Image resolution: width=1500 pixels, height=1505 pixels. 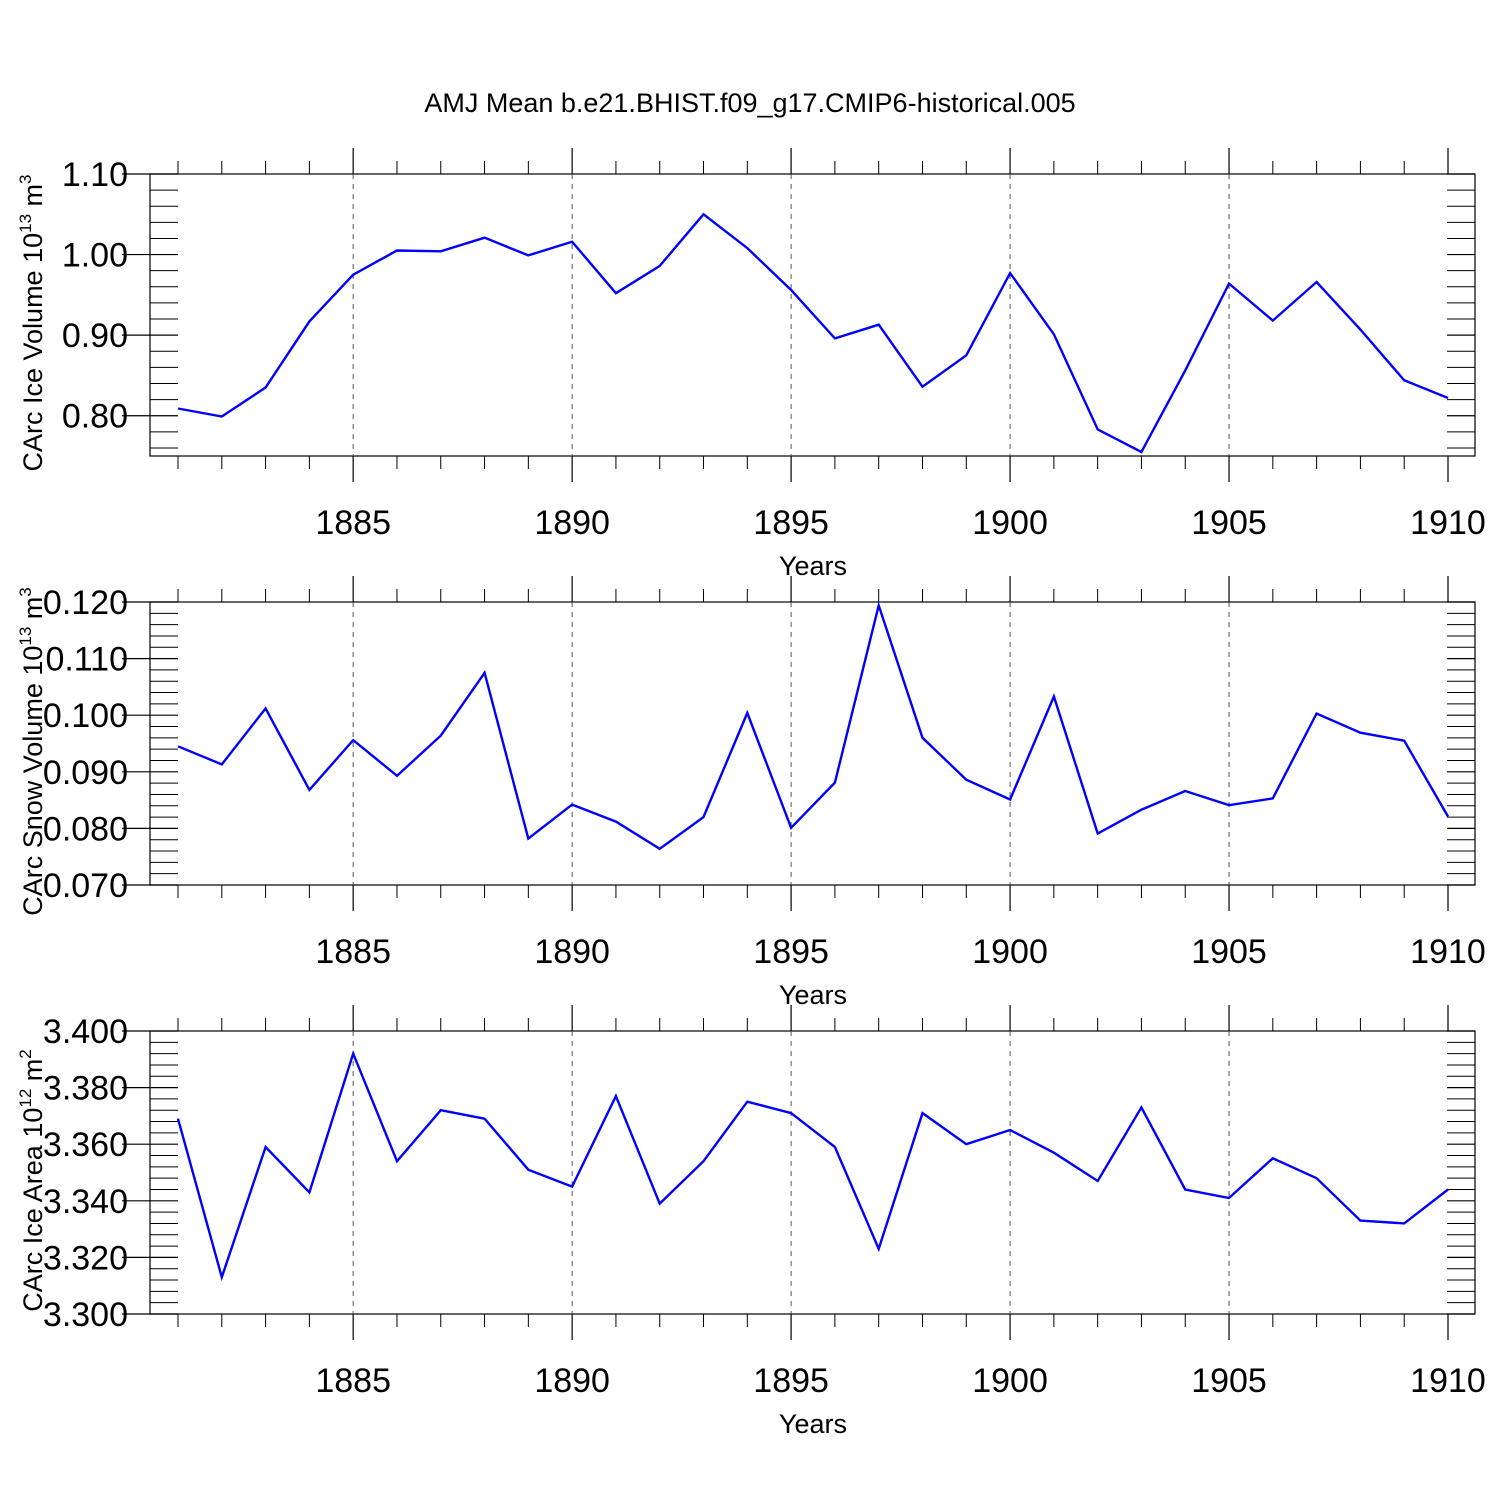 I want to click on panel-2-y-tick-label: 0.090, so click(x=85, y=773).